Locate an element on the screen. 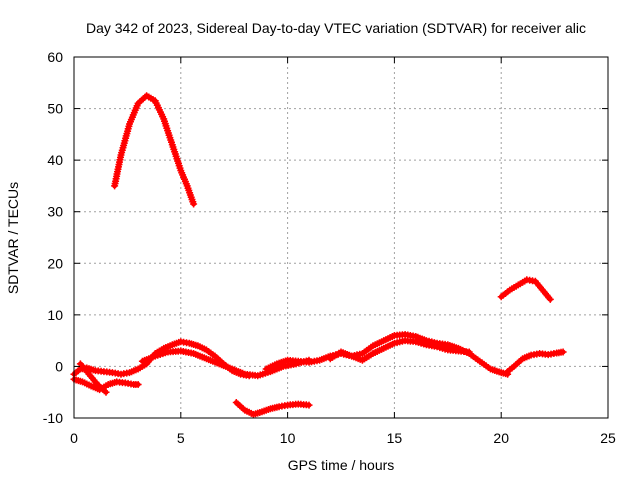 The height and width of the screenshot is (480, 640). x-tick-label: 5 is located at coordinates (181, 438).